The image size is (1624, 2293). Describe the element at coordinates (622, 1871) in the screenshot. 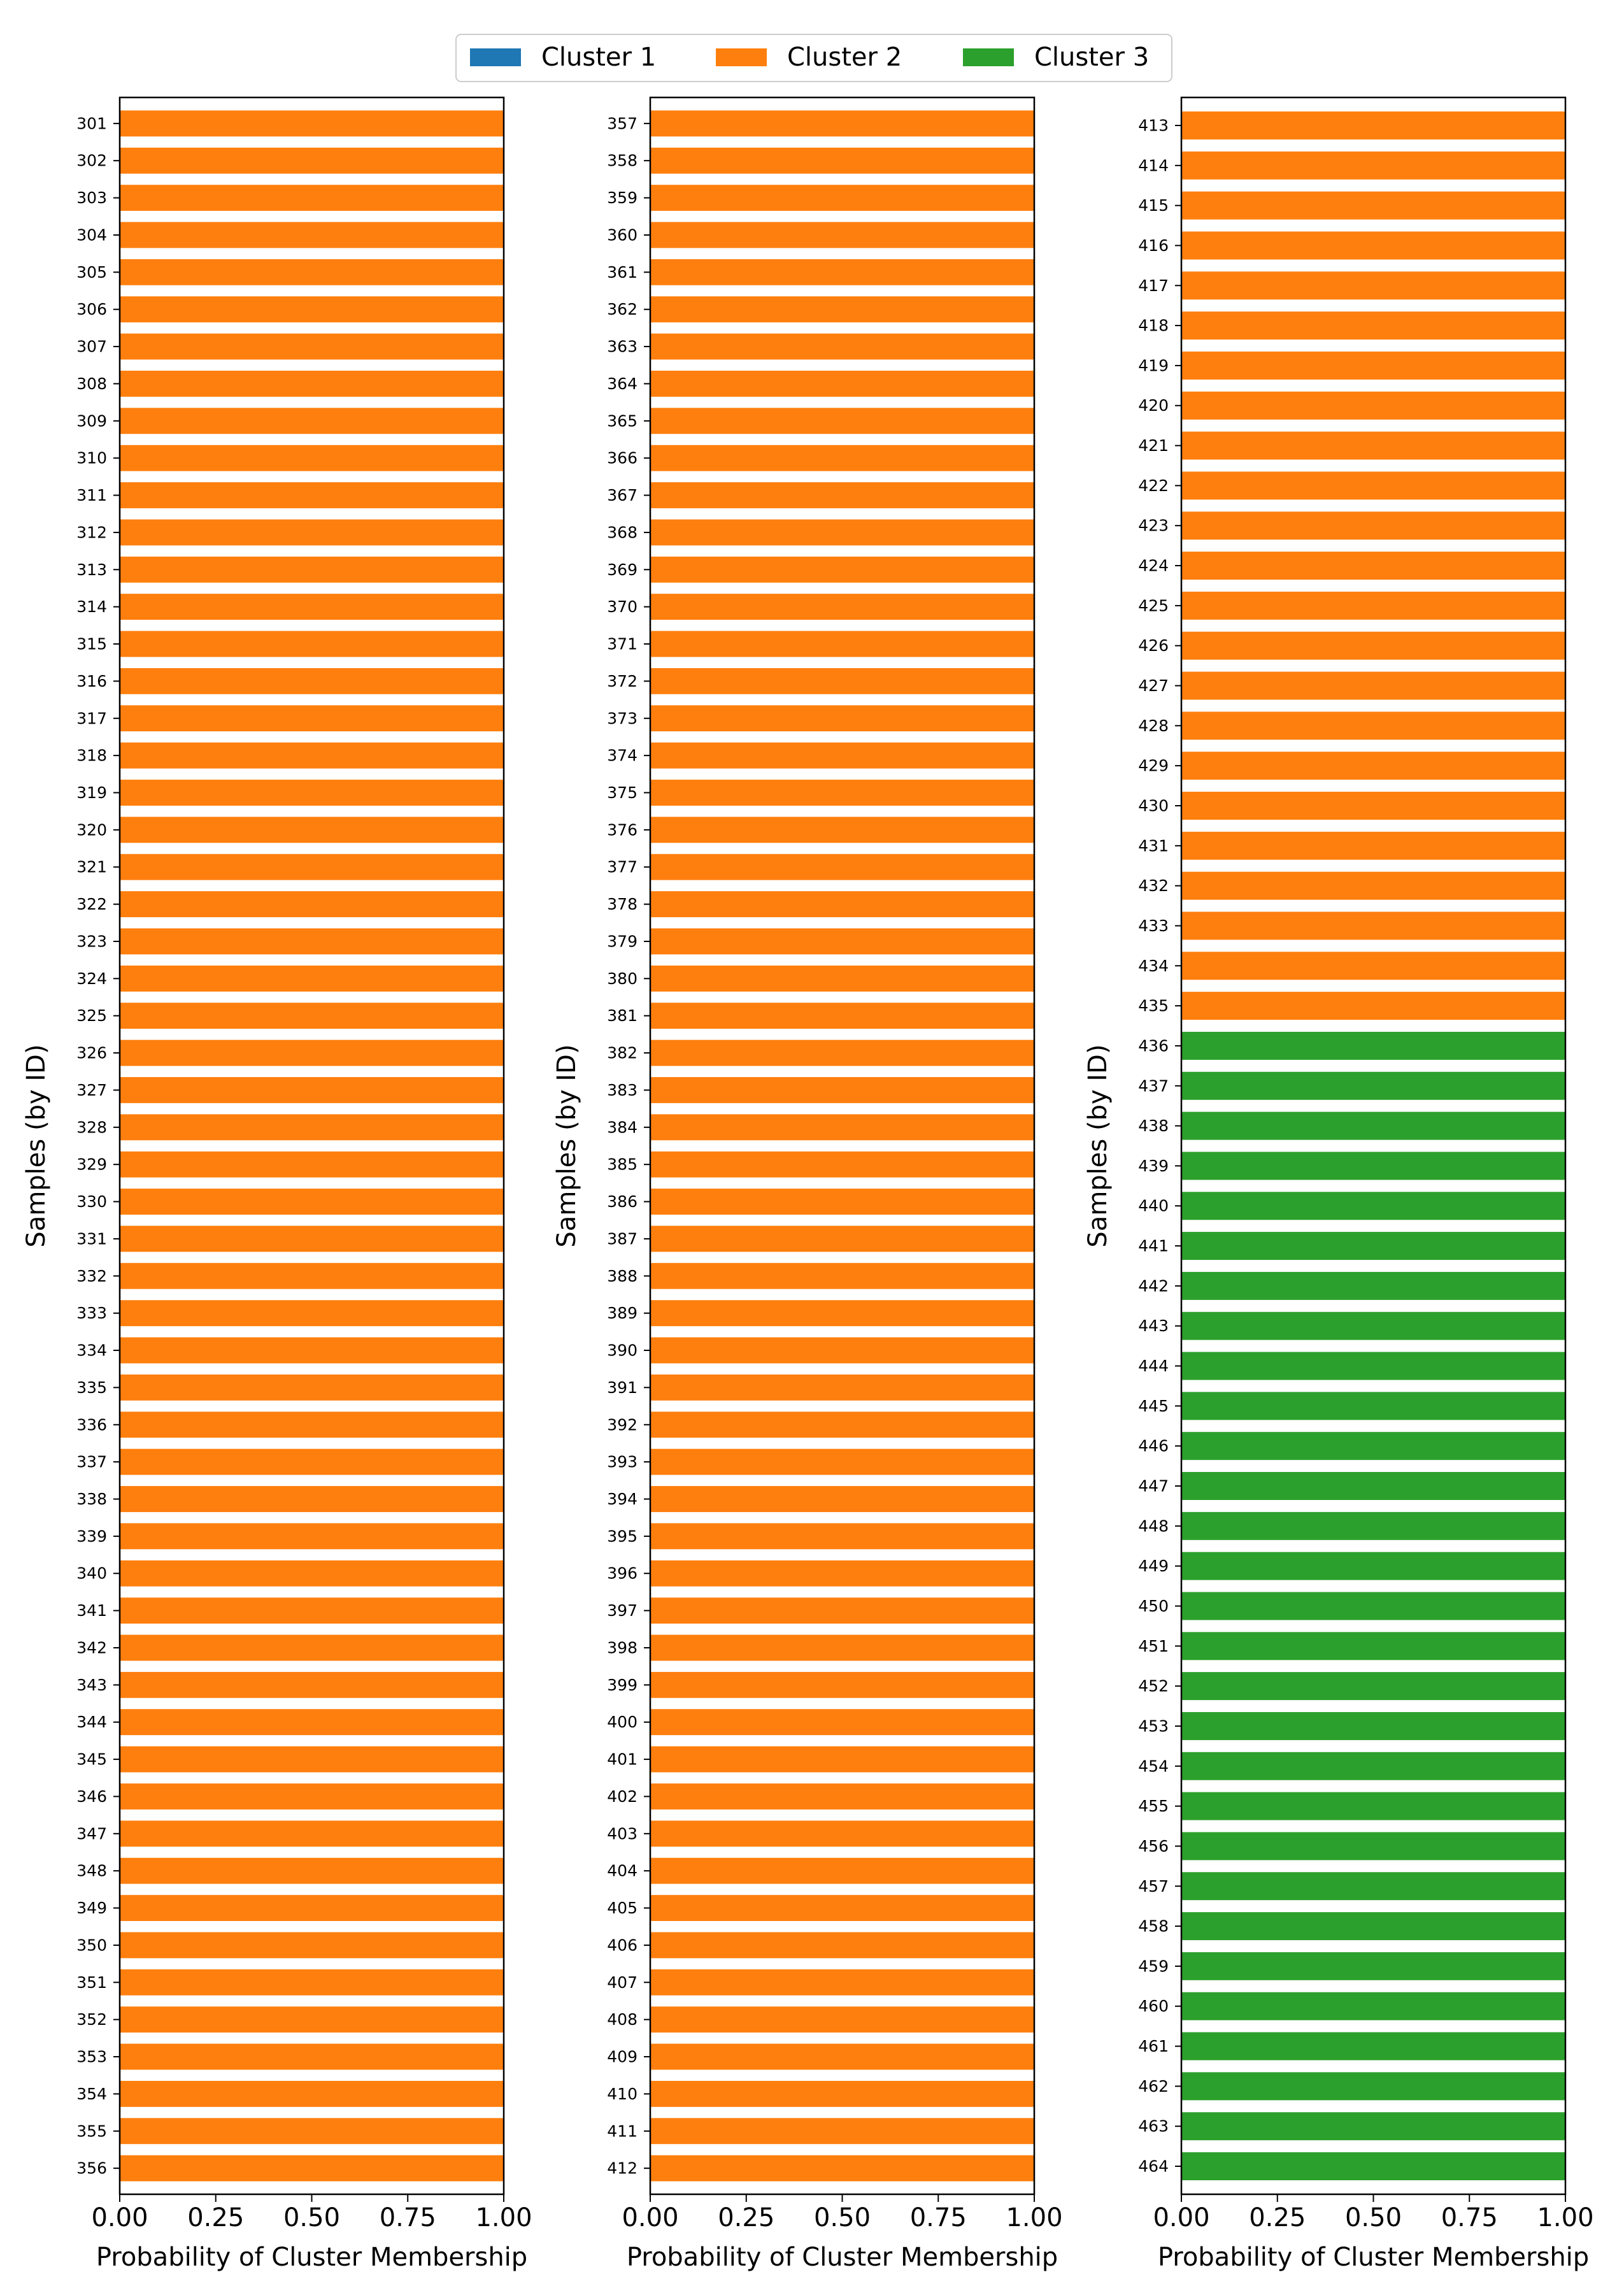

I see `y-tick-label: 404` at that location.